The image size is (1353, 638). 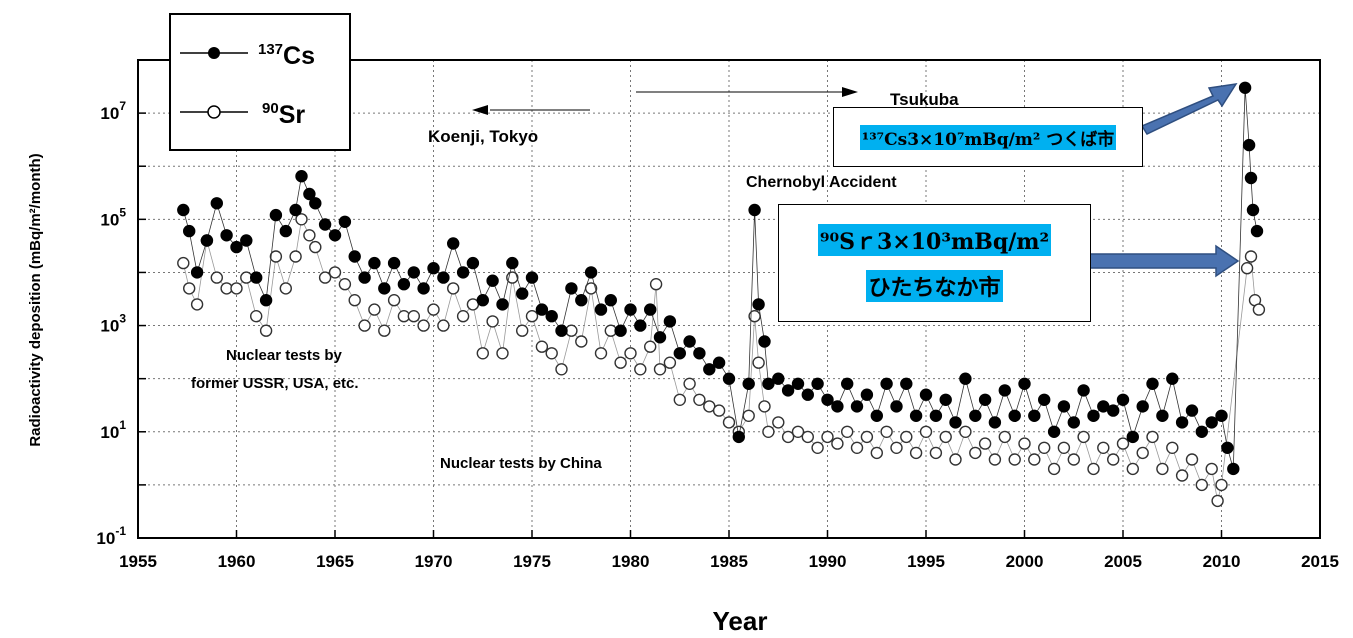 What do you see at coordinates (111, 536) in the screenshot?
I see `y-tick-label: 10⁻¹` at bounding box center [111, 536].